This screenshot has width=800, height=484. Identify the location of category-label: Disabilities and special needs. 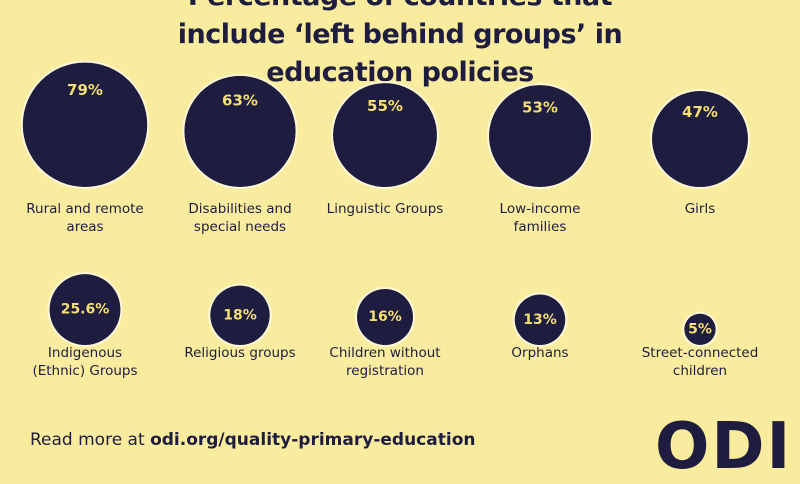
(240, 218).